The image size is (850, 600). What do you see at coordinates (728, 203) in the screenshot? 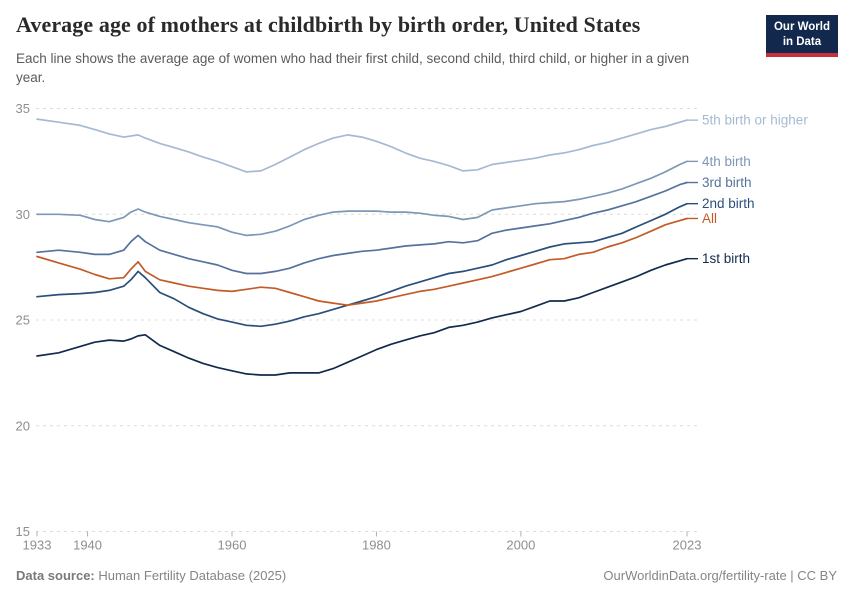
I see `legend-label-2nd-birth: 2nd birth` at bounding box center [728, 203].